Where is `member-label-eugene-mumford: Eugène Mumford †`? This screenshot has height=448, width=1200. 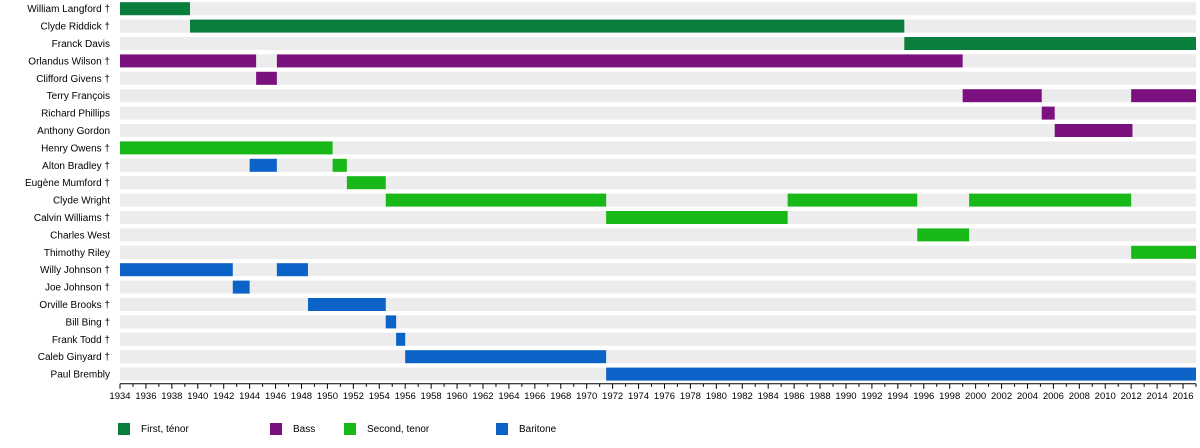
member-label-eugene-mumford: Eugène Mumford † is located at coordinates (67, 183).